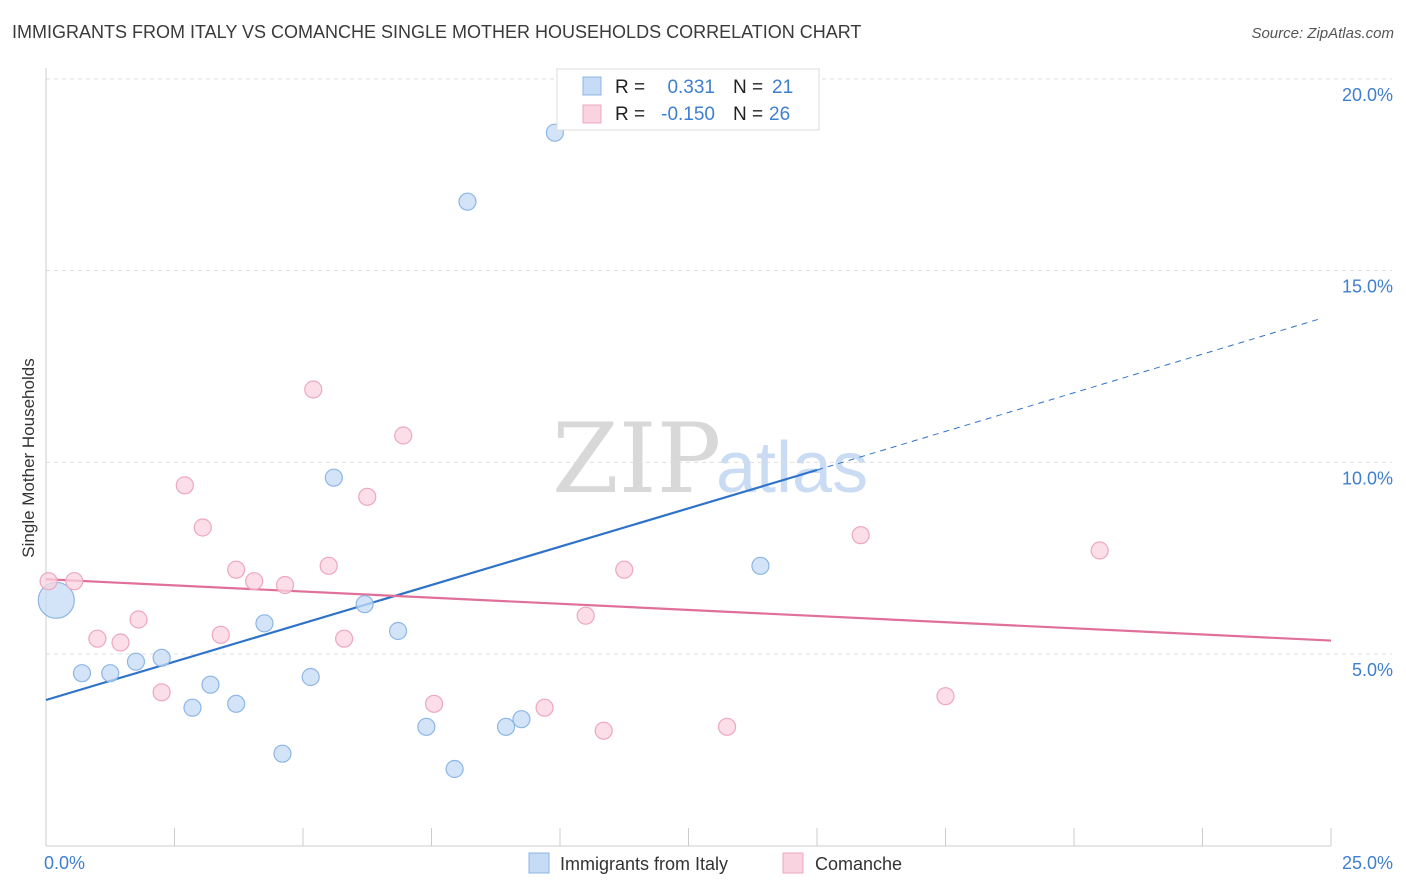 The height and width of the screenshot is (892, 1406). Describe the element at coordinates (1367, 95) in the screenshot. I see `y-tick-label-3: 20.0%` at that location.